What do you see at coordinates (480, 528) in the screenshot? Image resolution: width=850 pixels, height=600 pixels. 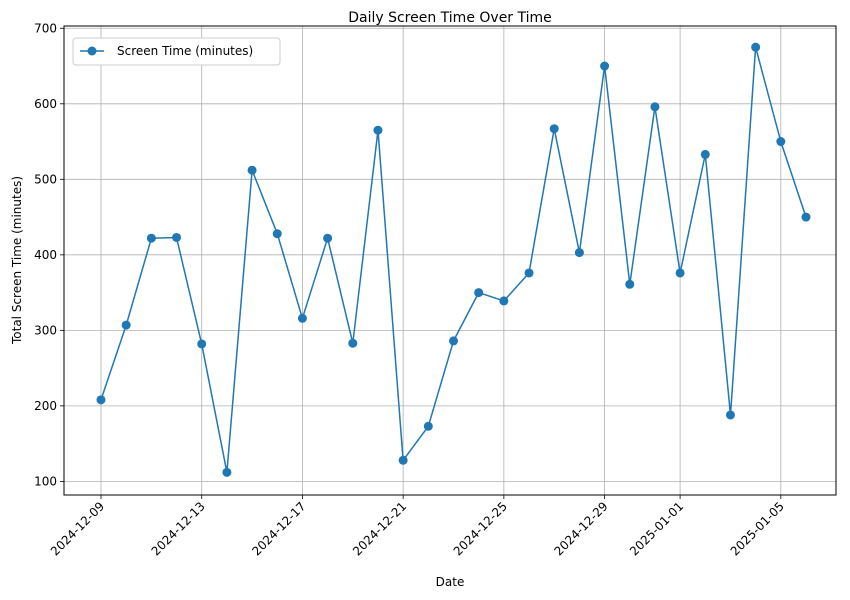 I see `x-tick-label: 2024-12-25` at bounding box center [480, 528].